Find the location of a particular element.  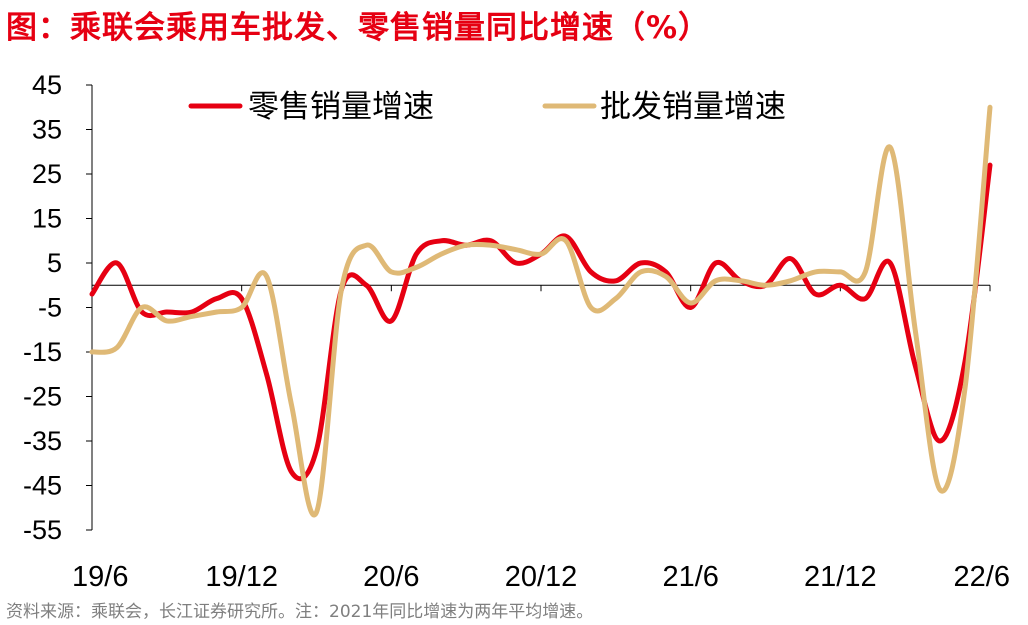

legend-label-retail: 零售销量增速 is located at coordinates (341, 107).